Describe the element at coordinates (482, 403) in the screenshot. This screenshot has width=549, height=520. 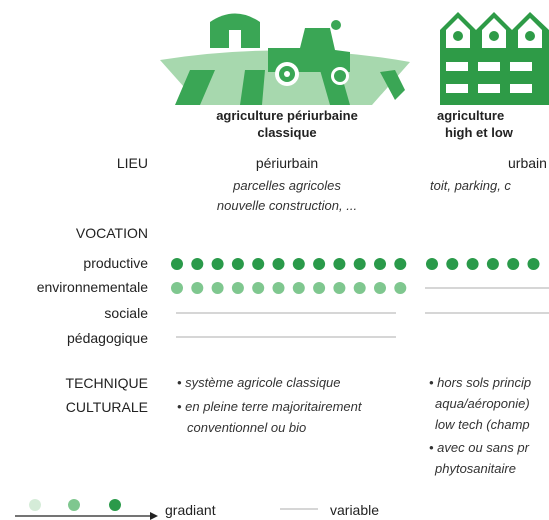
I see `technique: aqua/aéroponie)` at that location.